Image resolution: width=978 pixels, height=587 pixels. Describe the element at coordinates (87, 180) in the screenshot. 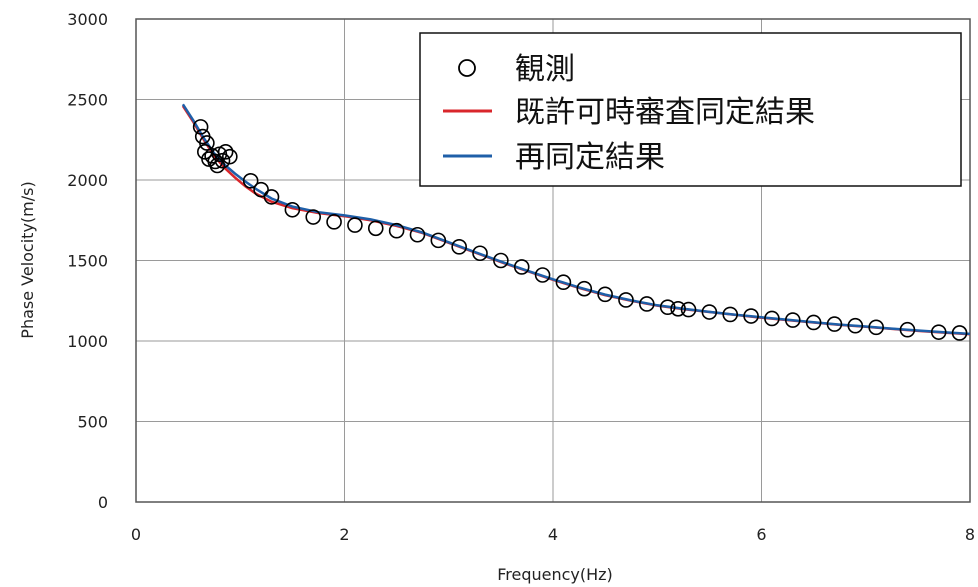

I see `y-tick-label: 2000` at that location.